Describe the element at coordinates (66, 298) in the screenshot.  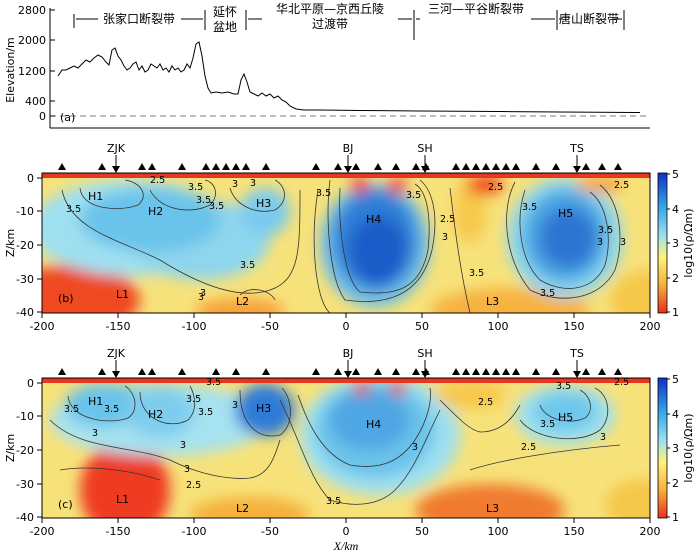
I see `panel-b-letter: (b)` at that location.